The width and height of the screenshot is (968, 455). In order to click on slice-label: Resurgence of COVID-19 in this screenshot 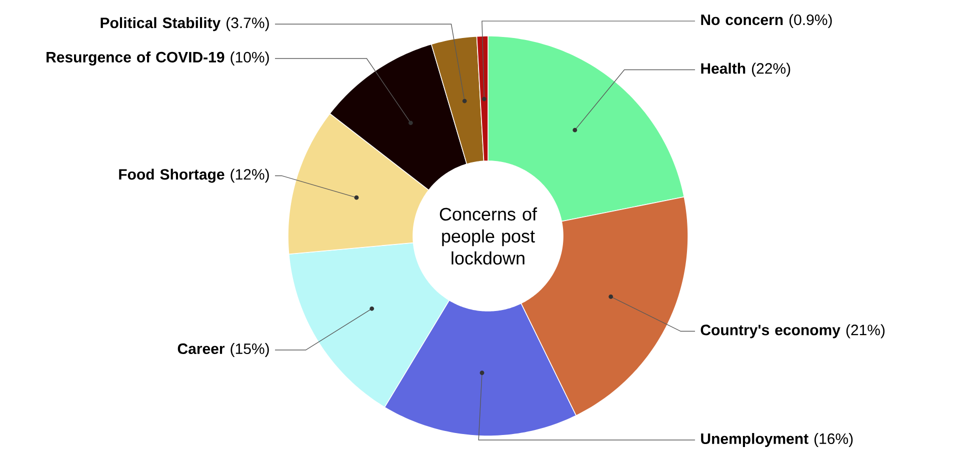, I will do `click(135, 58)`.